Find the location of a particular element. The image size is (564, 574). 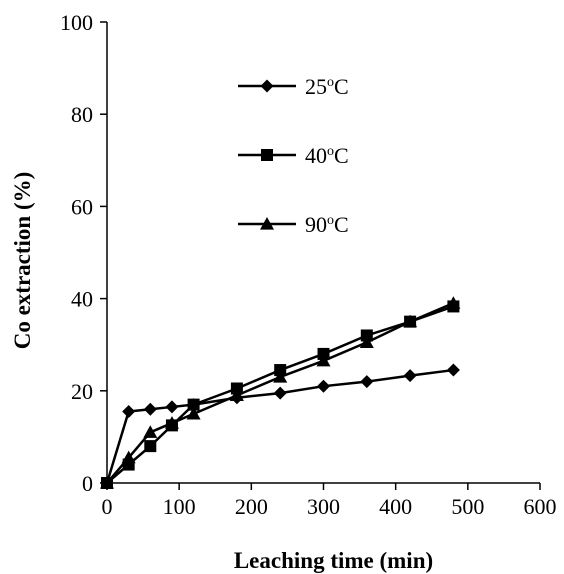

legend-entry: 40oC is located at coordinates (293, 155).